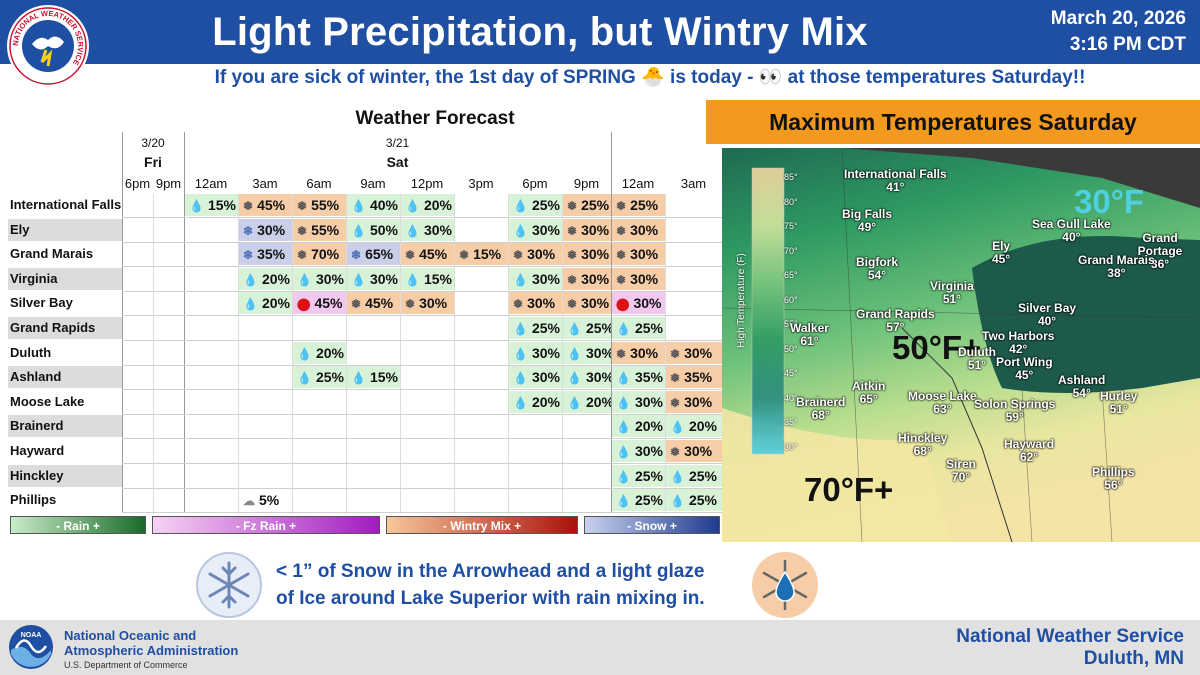  Describe the element at coordinates (1133, 658) in the screenshot. I see `nws-location: Duluth, MN` at that location.